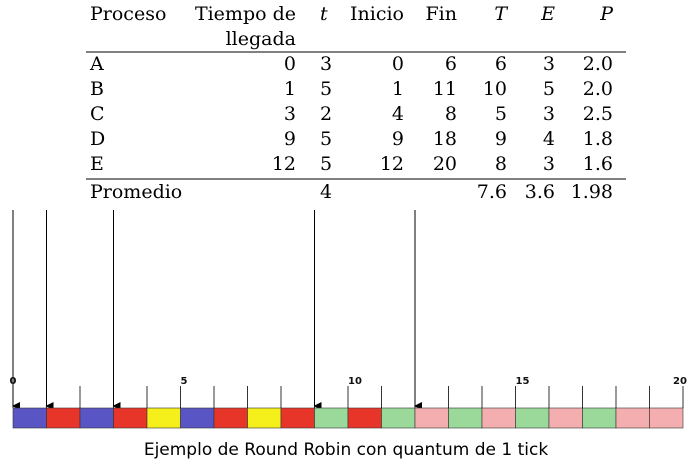 This screenshot has height=468, width=692. I want to click on cell-proceso-2: C, so click(97, 114).